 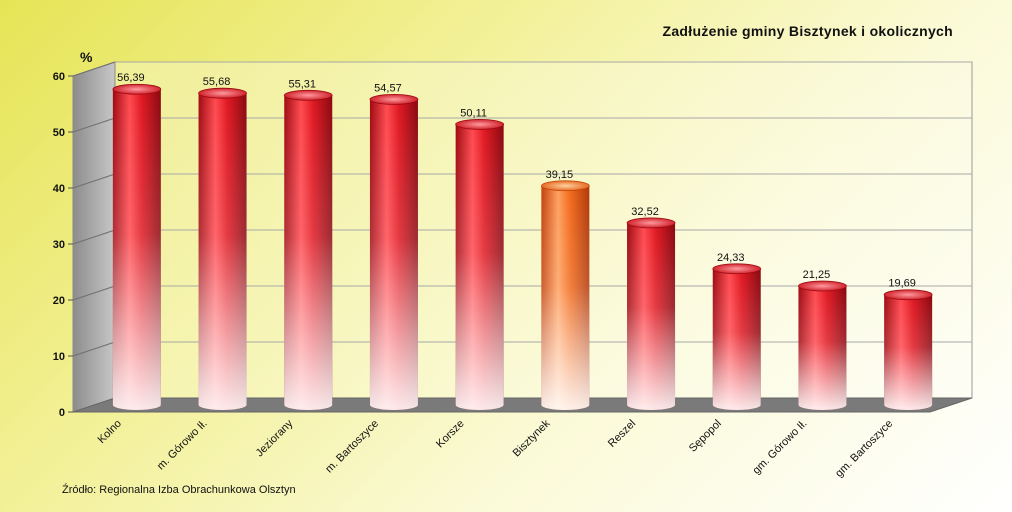 I want to click on x-tick-label: m. Górowo Ił., so click(x=182, y=445).